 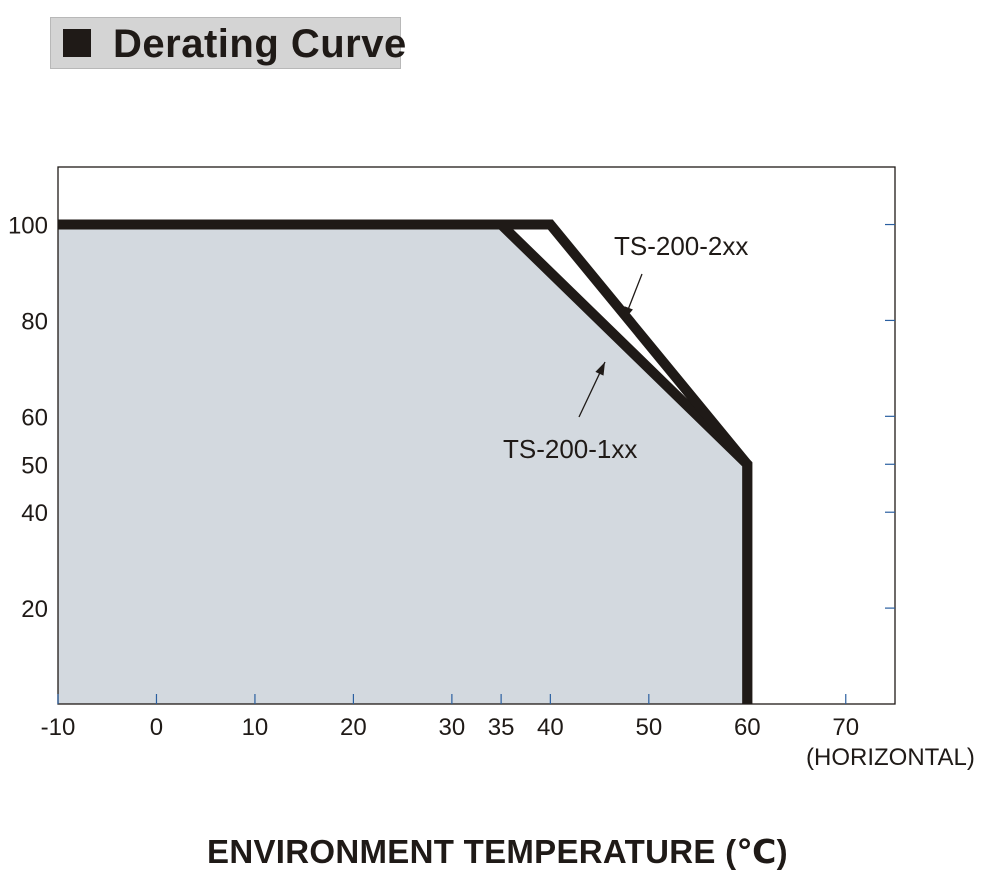 What do you see at coordinates (34, 513) in the screenshot?
I see `y-tick-label: 40` at bounding box center [34, 513].